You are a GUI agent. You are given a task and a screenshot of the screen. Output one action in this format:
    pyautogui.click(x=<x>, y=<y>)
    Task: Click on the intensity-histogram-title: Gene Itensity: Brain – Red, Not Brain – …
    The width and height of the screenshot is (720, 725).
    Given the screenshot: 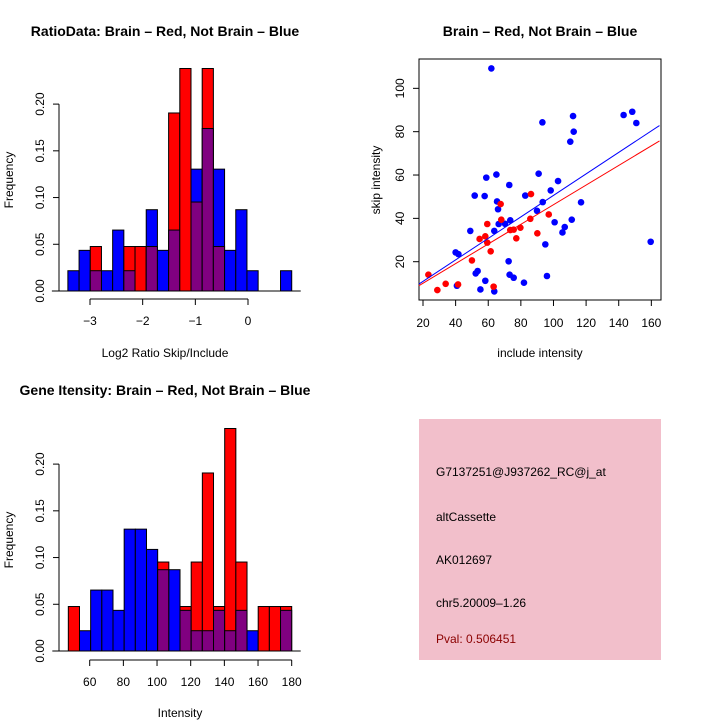 What is the action you would take?
    pyautogui.click(x=165, y=390)
    